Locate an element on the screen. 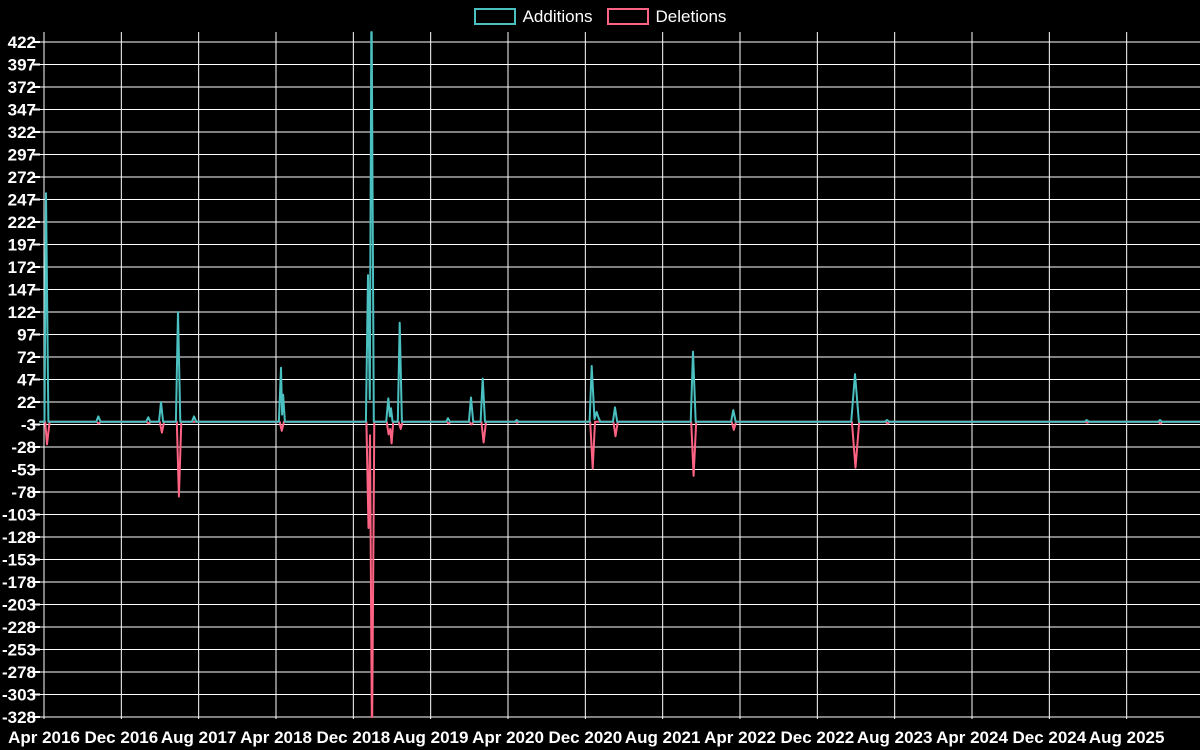 The width and height of the screenshot is (1200, 750). y-tick-label: -178 is located at coordinates (19, 582).